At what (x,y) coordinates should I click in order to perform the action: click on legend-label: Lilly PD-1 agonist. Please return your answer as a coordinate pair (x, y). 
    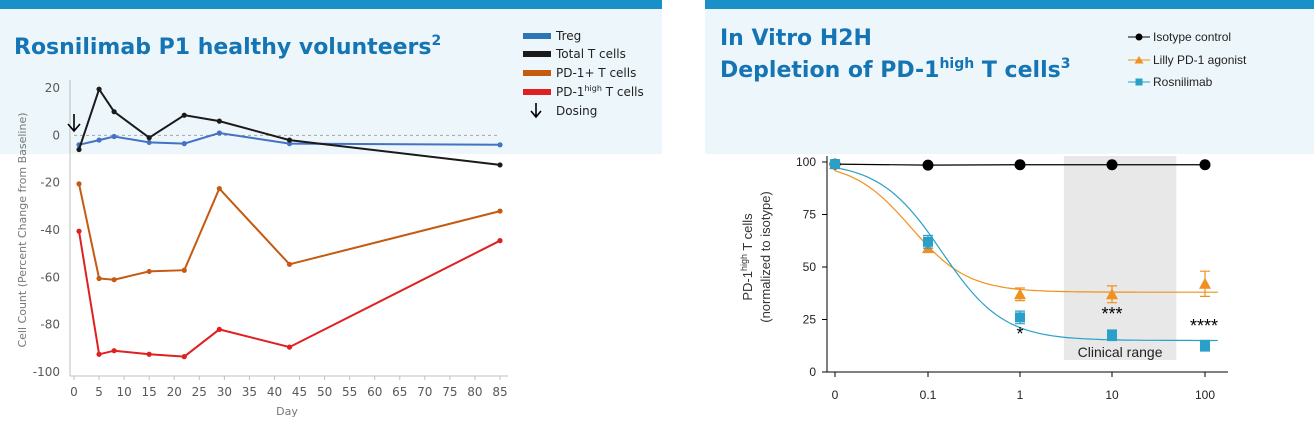
    Looking at the image, I should click on (1200, 60).